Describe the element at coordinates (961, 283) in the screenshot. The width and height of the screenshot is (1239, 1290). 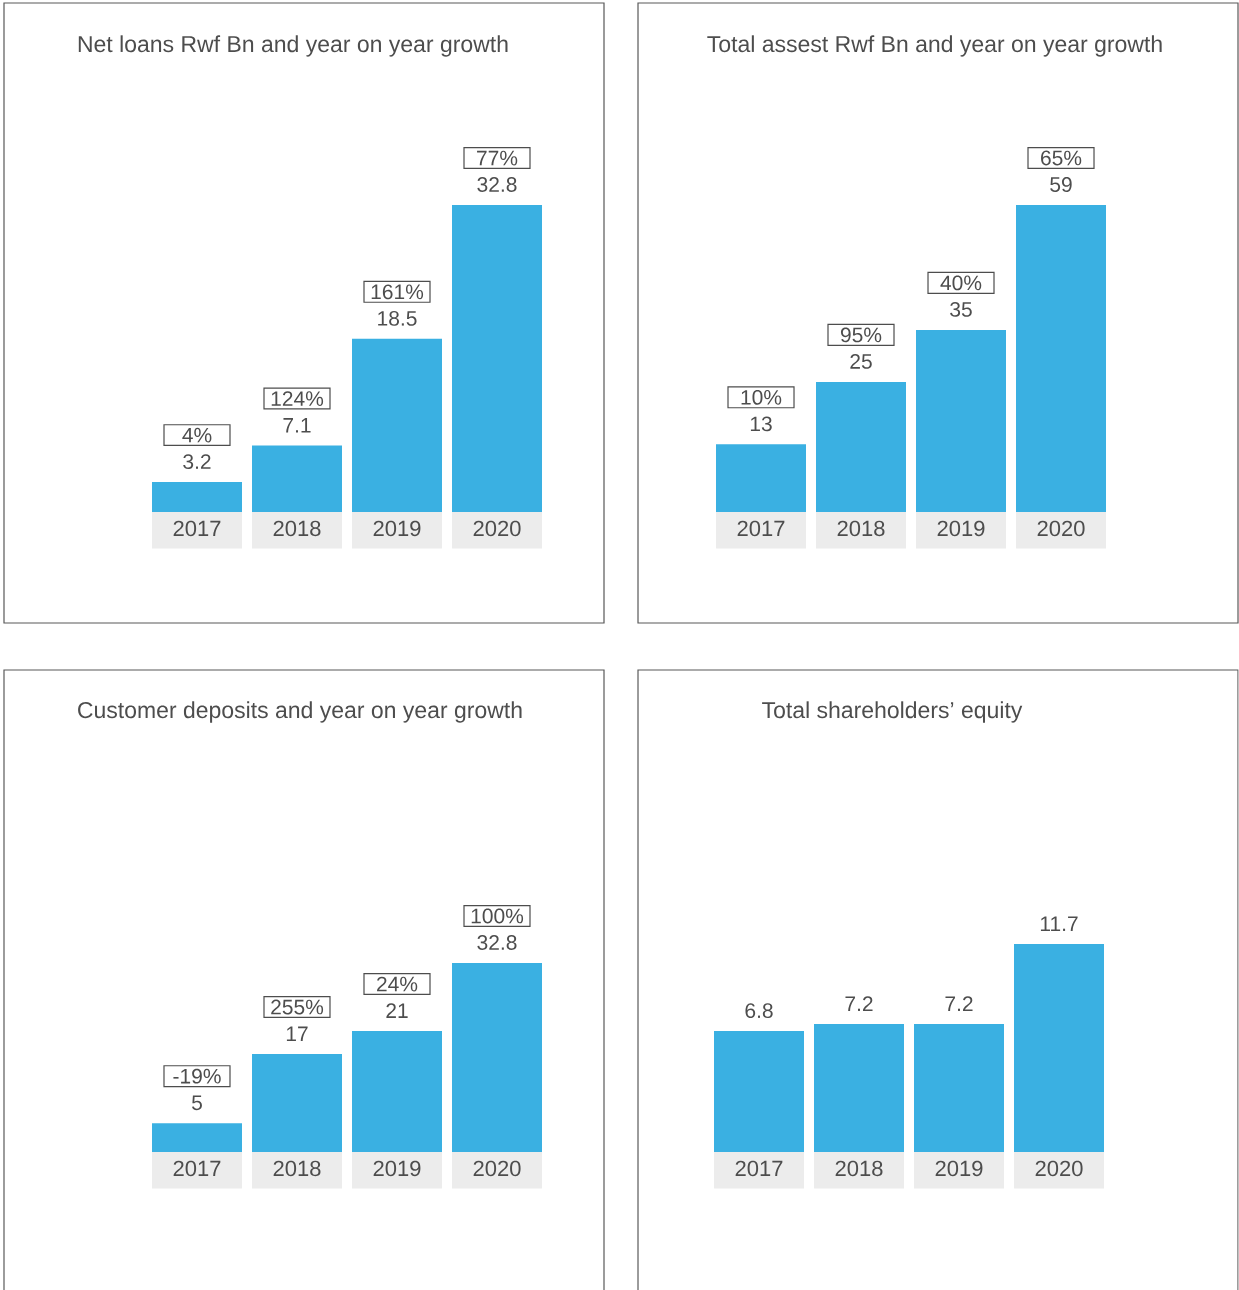
I see `annotation: 40%` at that location.